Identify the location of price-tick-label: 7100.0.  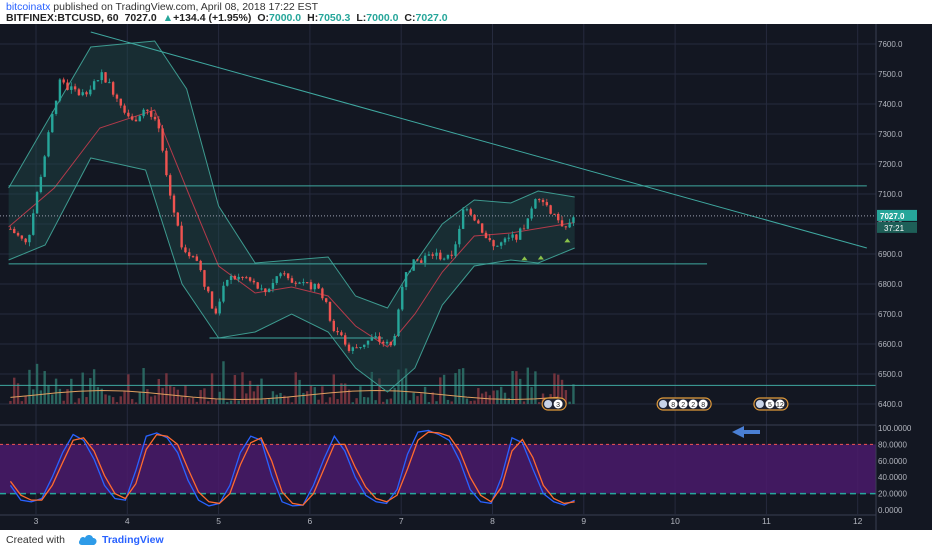
(890, 194).